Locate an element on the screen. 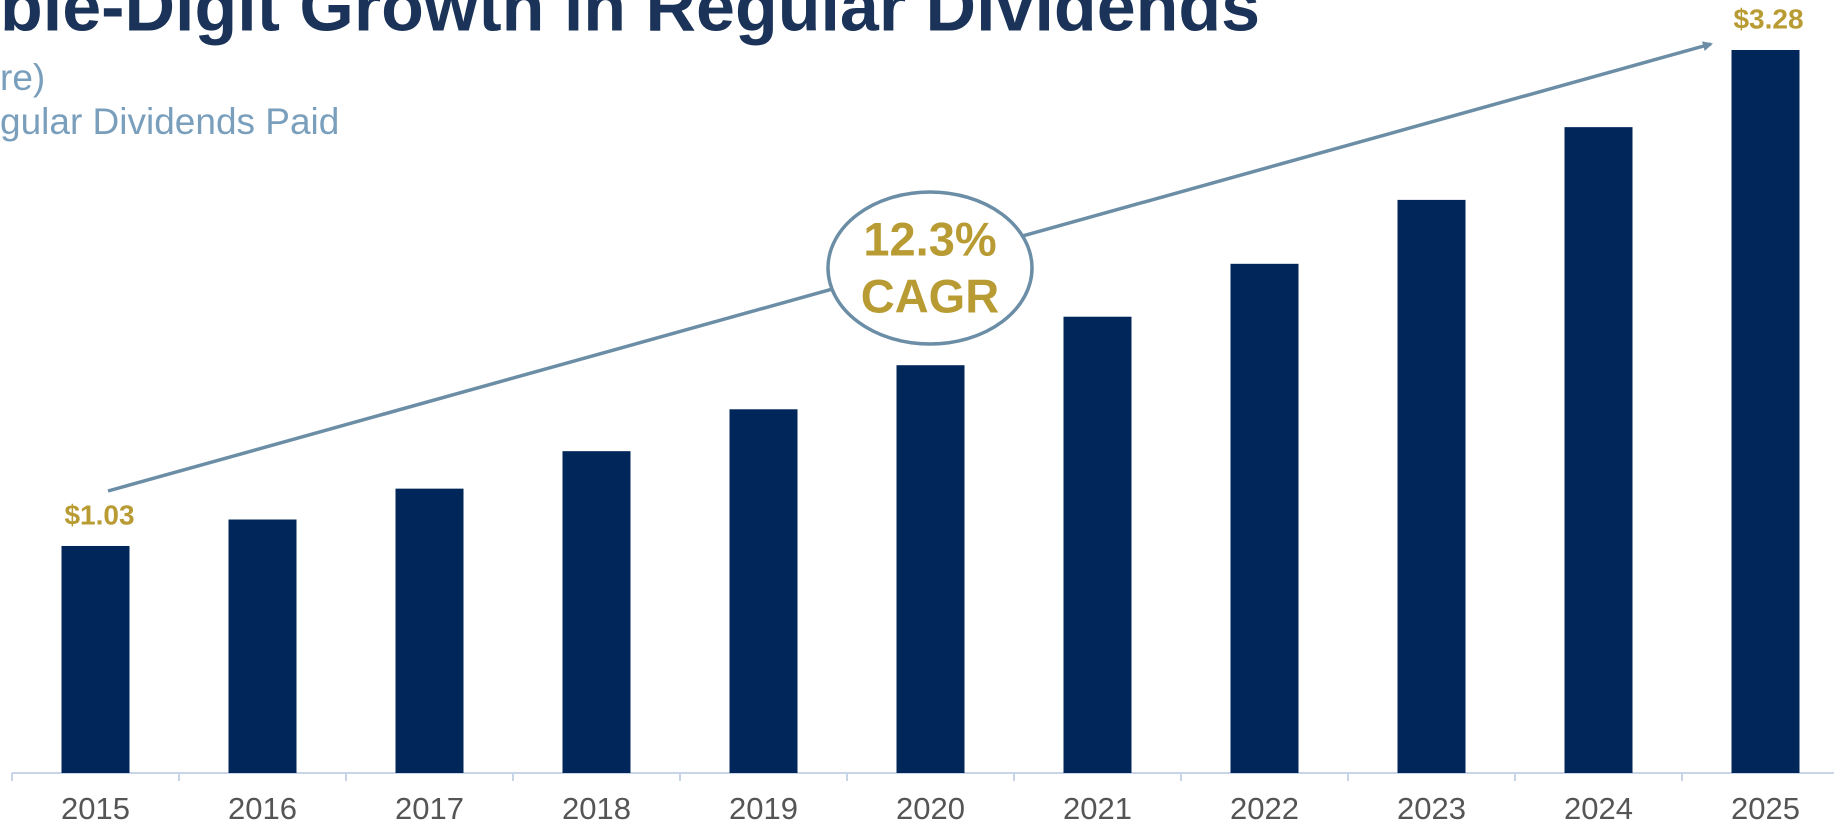  x-tick-label: 2025 is located at coordinates (1765, 808).